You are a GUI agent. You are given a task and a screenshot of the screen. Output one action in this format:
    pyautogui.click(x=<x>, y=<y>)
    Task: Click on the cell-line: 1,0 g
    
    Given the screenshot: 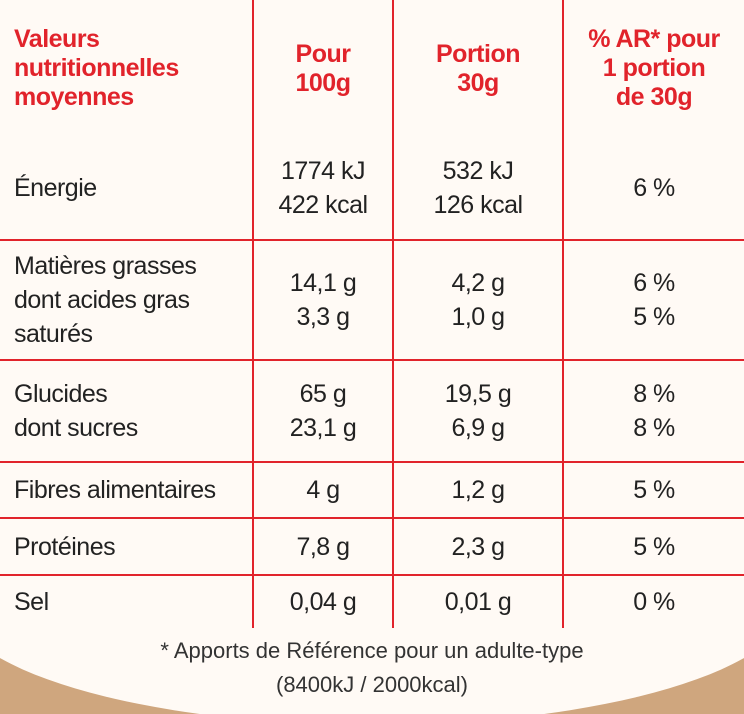 What is the action you would take?
    pyautogui.click(x=478, y=317)
    